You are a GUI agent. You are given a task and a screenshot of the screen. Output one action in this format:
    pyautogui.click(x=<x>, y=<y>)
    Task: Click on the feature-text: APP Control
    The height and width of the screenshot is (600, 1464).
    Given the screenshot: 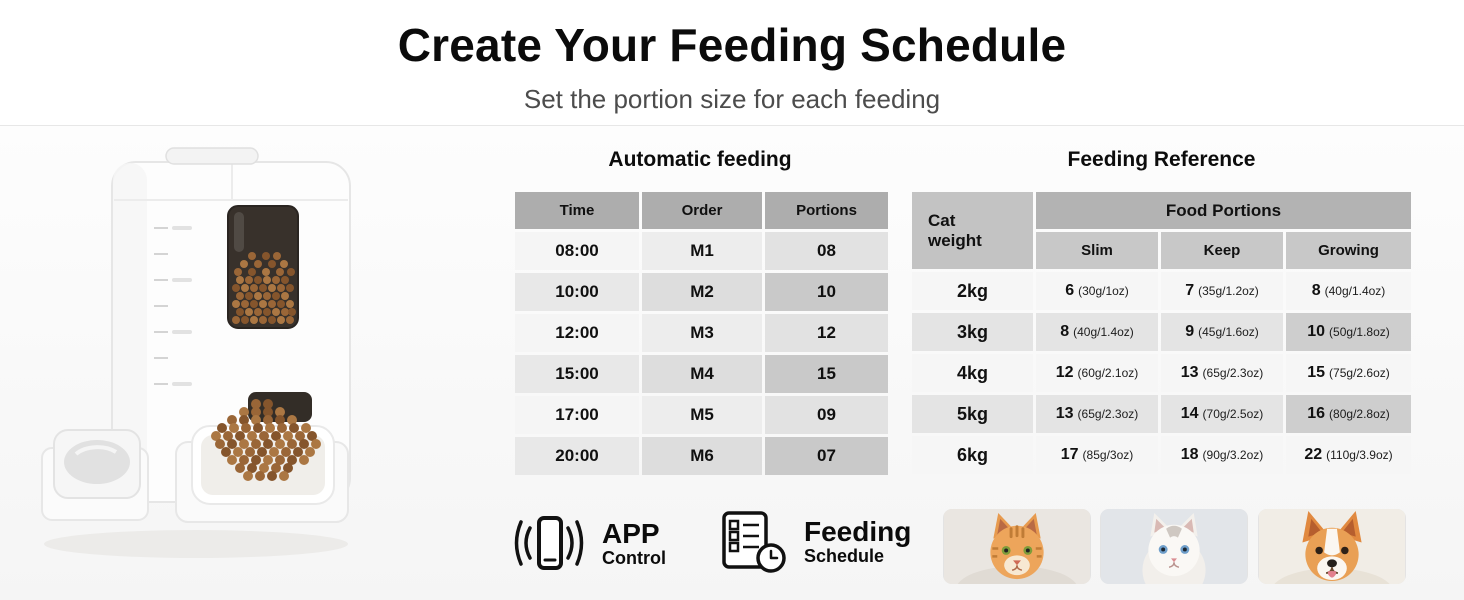 What is the action you would take?
    pyautogui.click(x=634, y=543)
    